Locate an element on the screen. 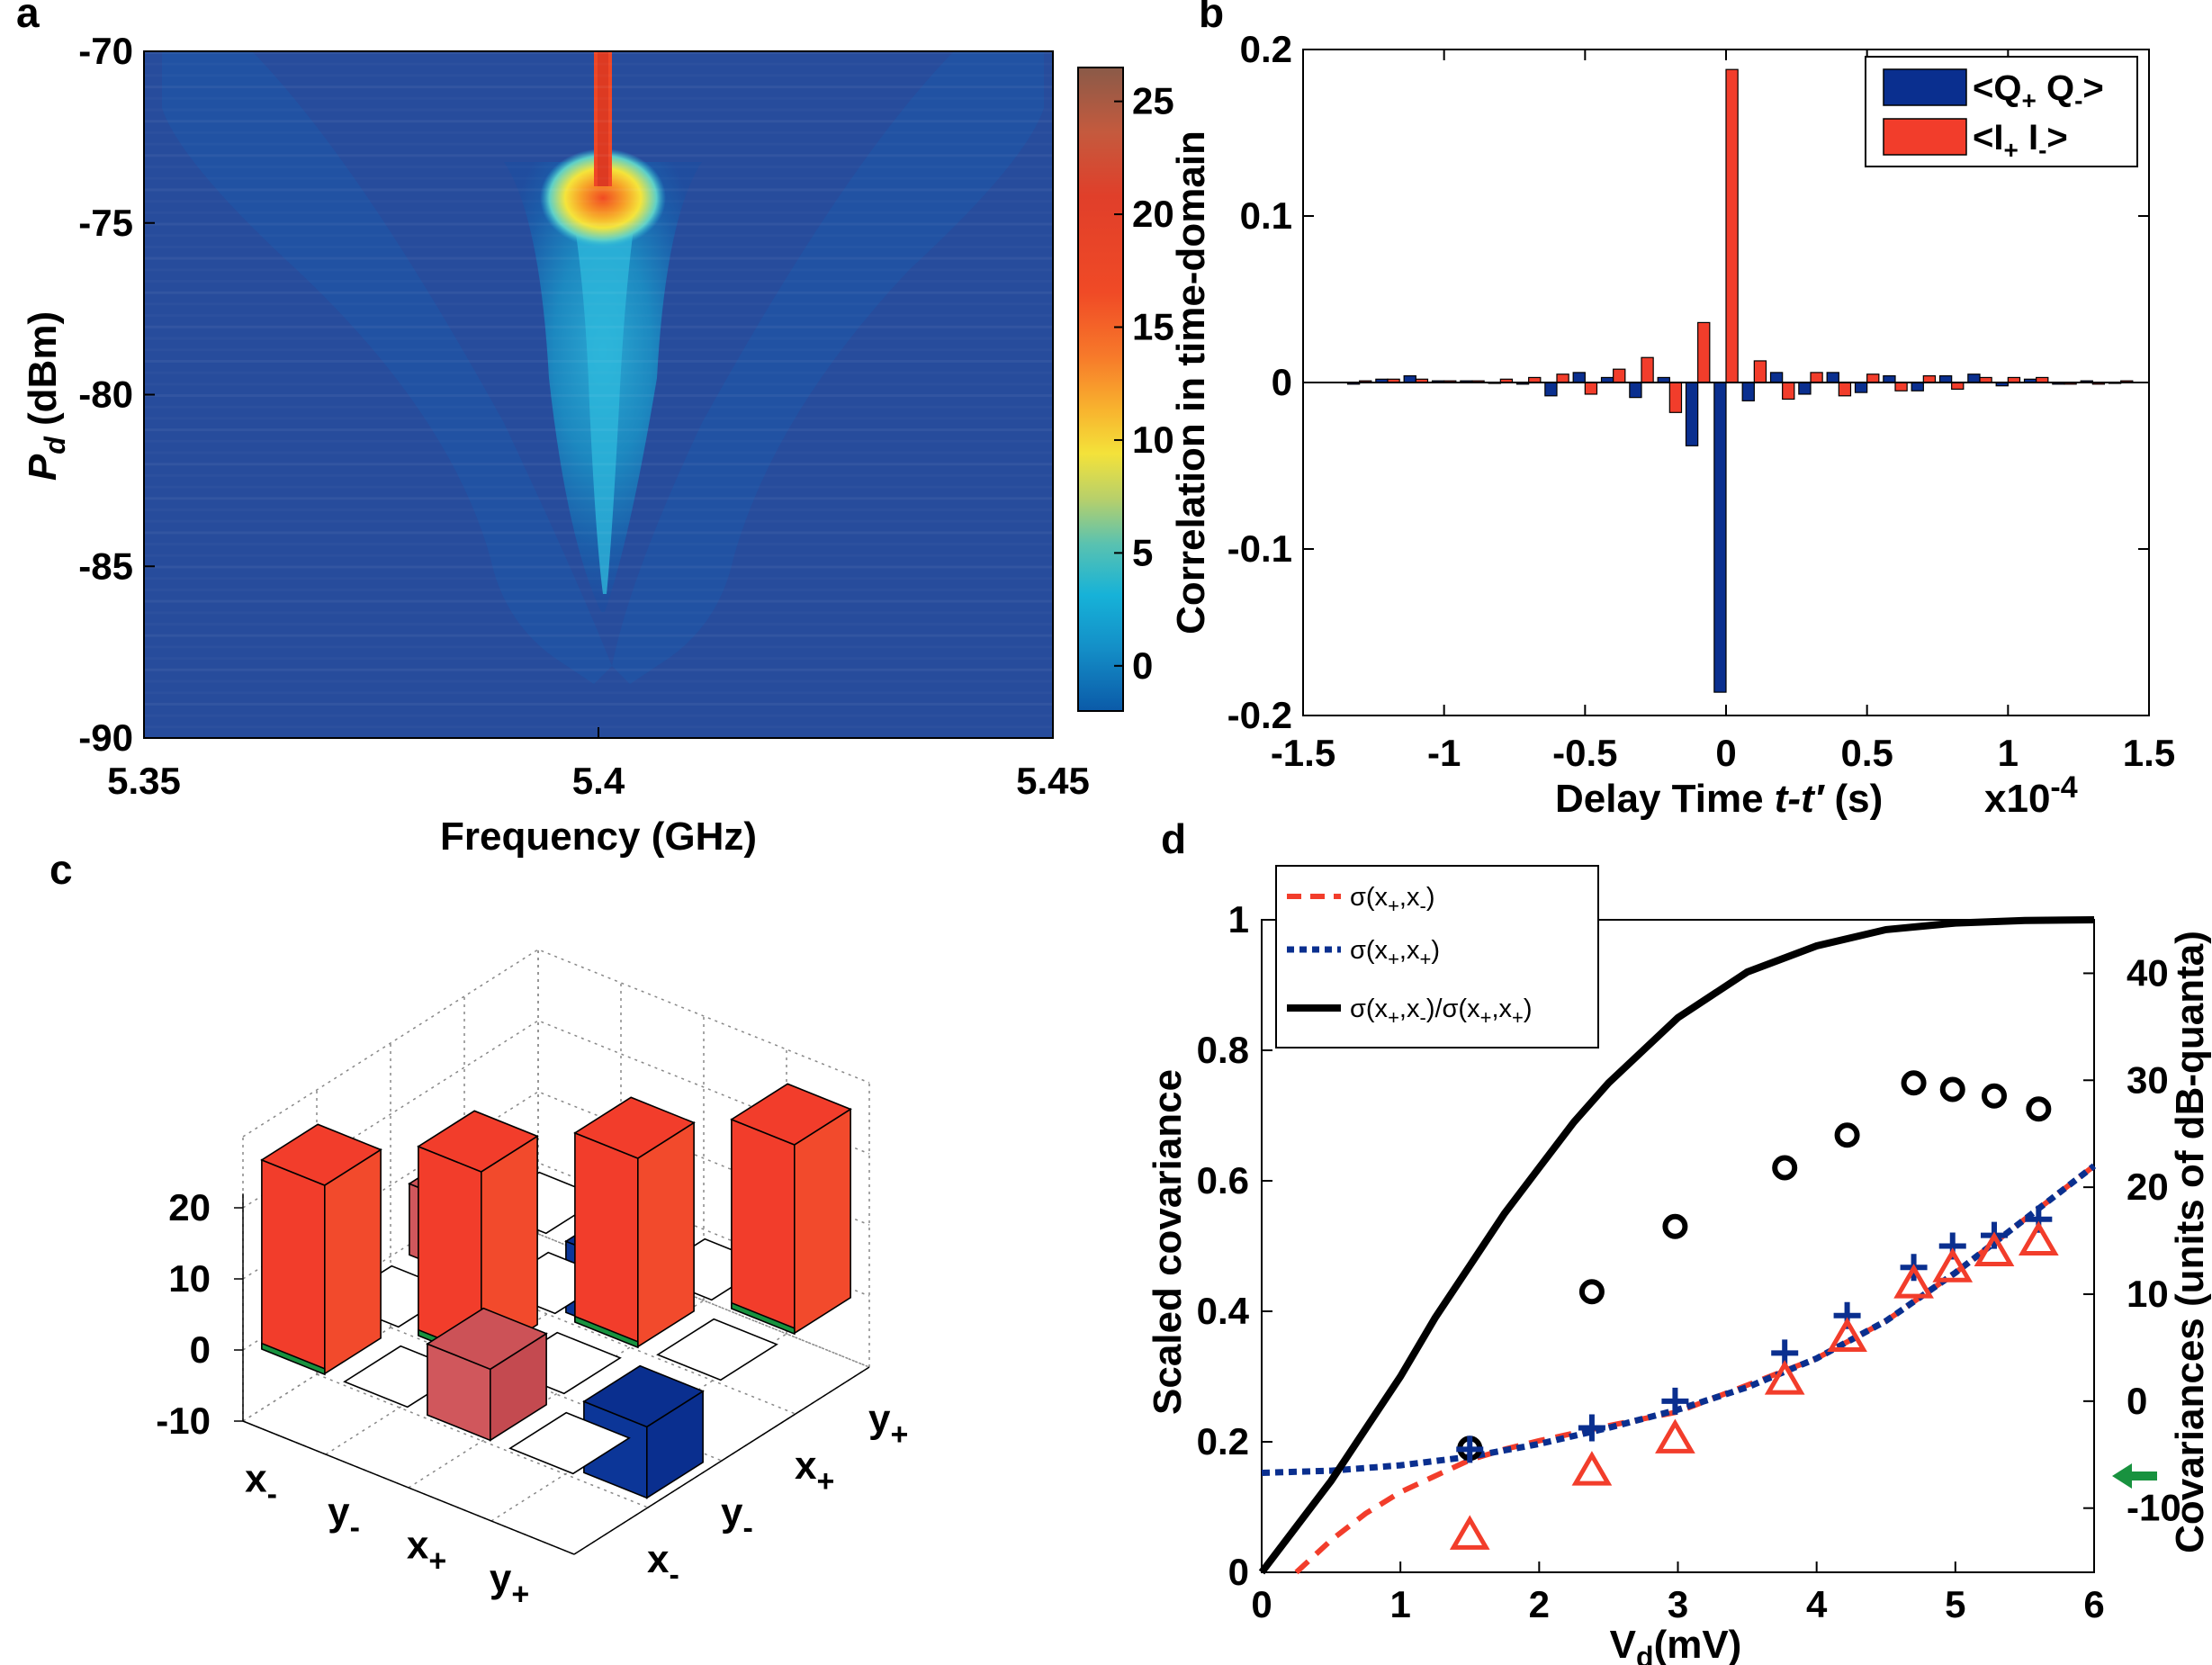 The width and height of the screenshot is (2212, 1665). panel-d-label: d is located at coordinates (1173, 839).